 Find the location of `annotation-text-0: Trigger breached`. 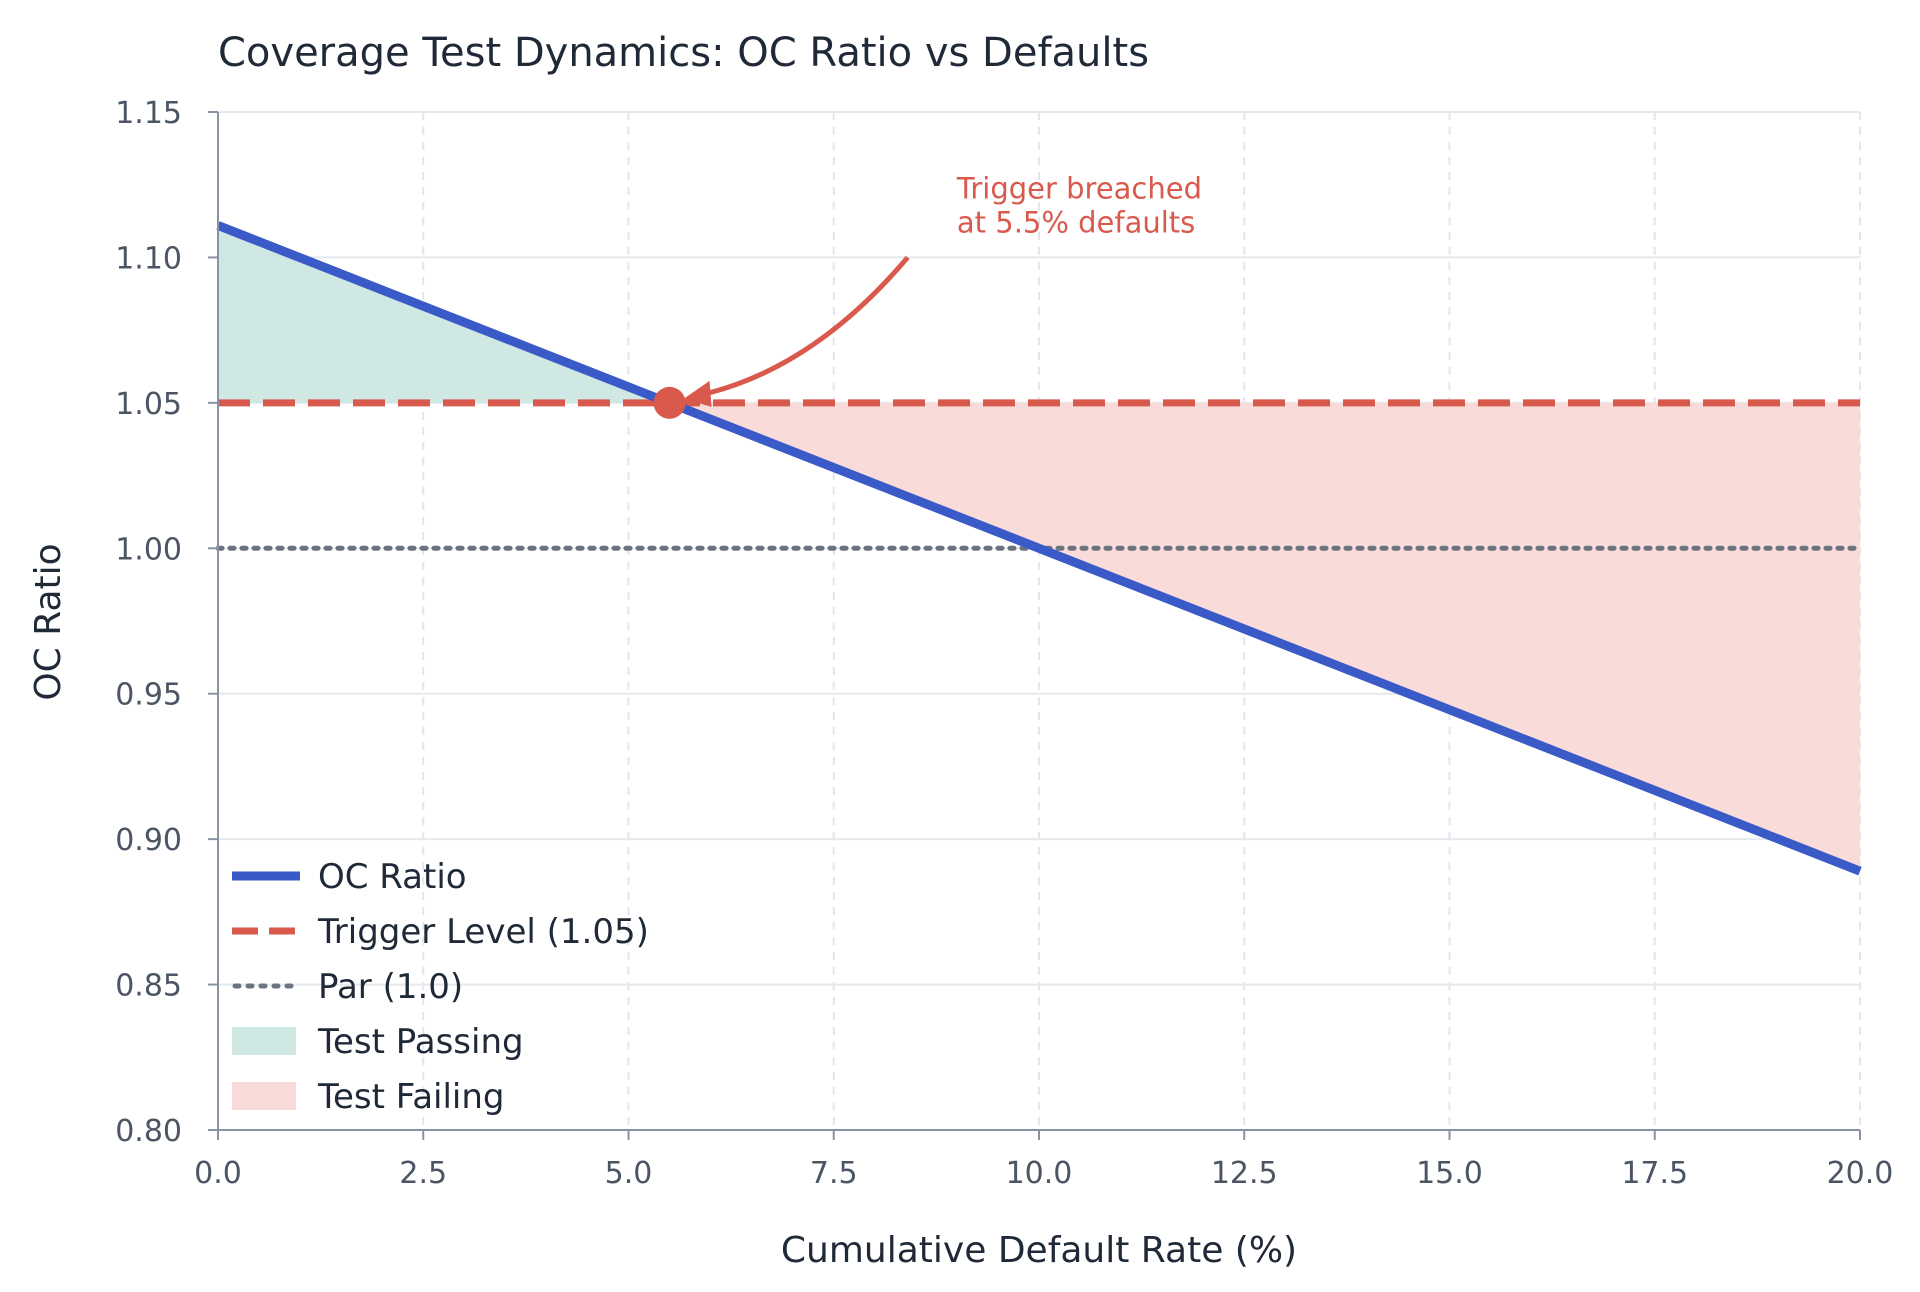

annotation-text-0: Trigger breached is located at coordinates (1079, 189).